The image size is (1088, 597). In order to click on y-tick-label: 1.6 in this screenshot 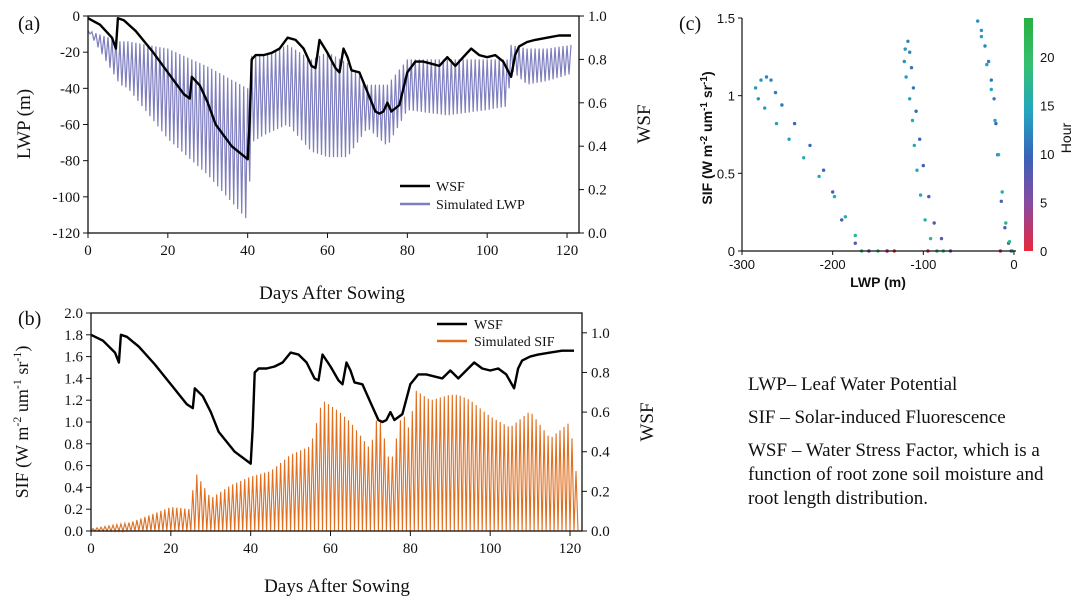, I will do `click(73, 358)`.